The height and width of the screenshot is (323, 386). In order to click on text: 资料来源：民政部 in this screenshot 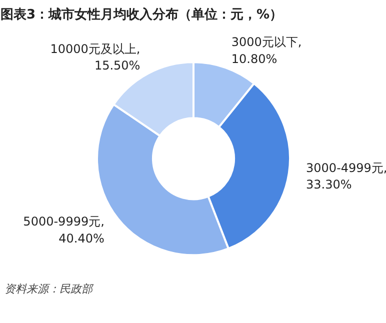, I will do `click(49, 289)`.